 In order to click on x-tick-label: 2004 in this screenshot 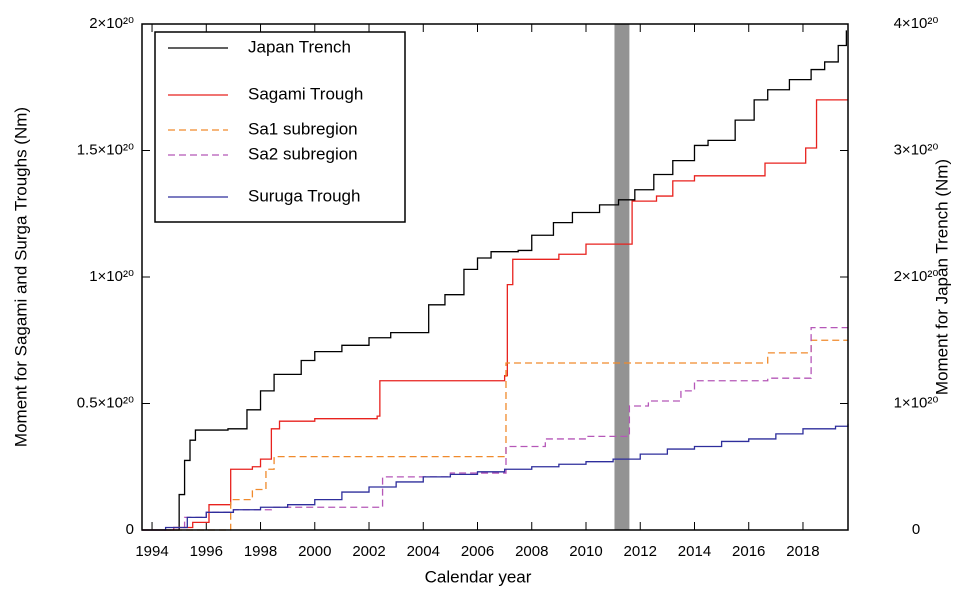, I will do `click(423, 551)`.